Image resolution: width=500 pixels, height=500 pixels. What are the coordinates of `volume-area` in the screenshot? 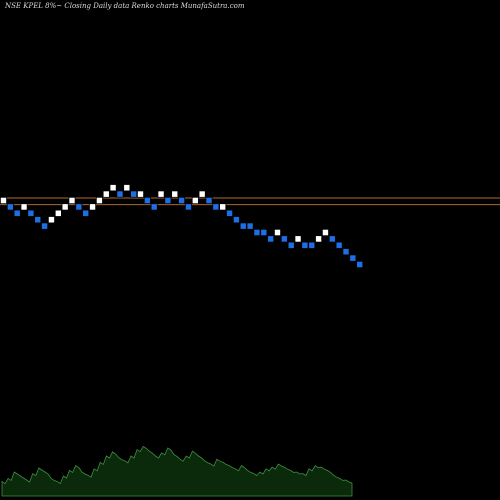 It's located at (177, 471).